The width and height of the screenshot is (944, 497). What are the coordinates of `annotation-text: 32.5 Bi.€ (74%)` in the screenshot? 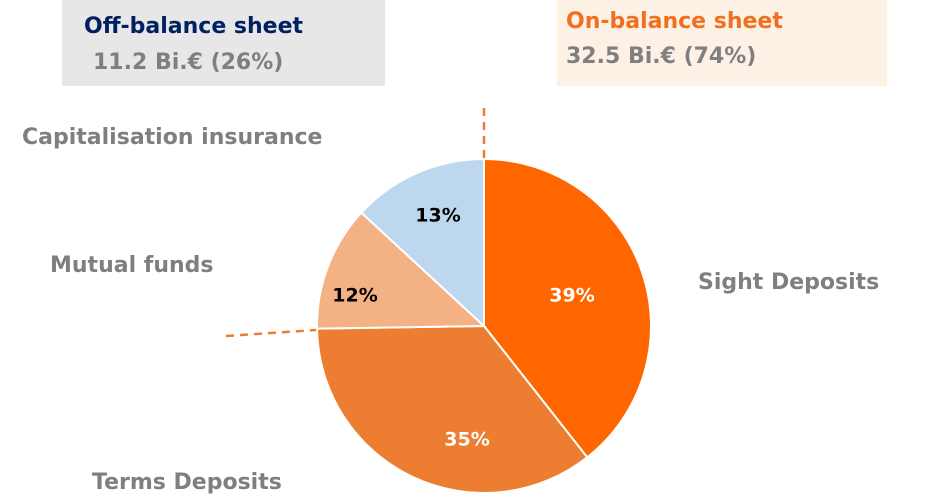 It's located at (661, 56).